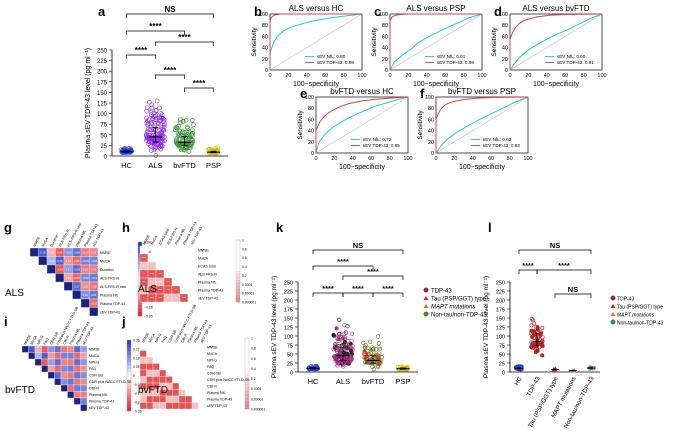 This screenshot has width=685, height=431. Describe the element at coordinates (203, 259) in the screenshot. I see `row-label: MoCA` at that location.